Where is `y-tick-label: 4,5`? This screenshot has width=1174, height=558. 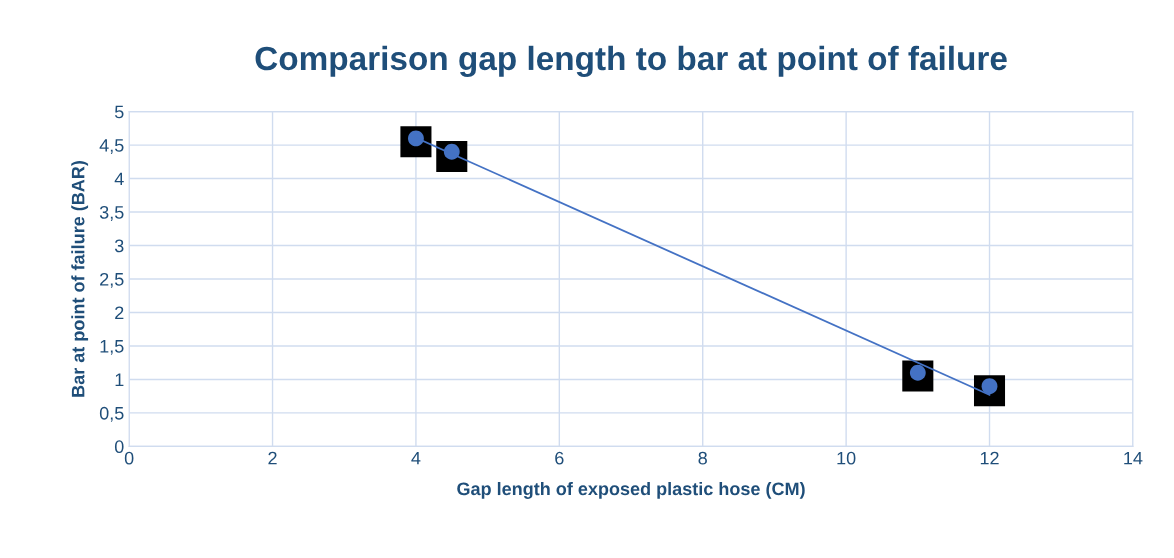
y-tick-label: 4,5 is located at coordinates (111, 146).